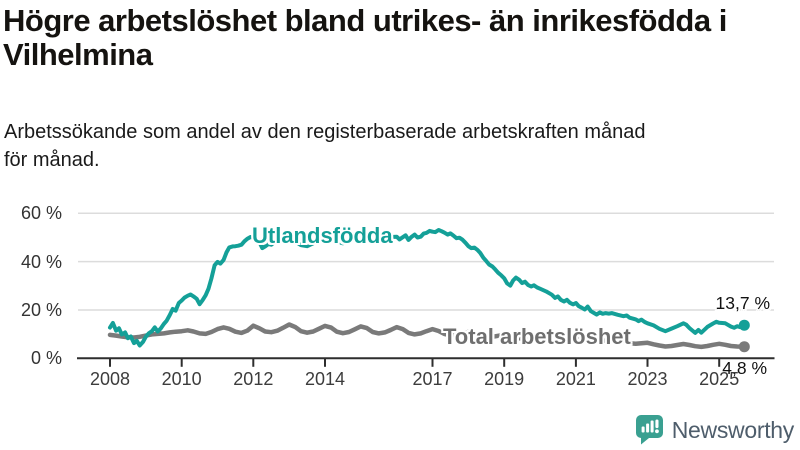 The image size is (800, 450). I want to click on newsworthy-logo-icon, so click(649, 430).